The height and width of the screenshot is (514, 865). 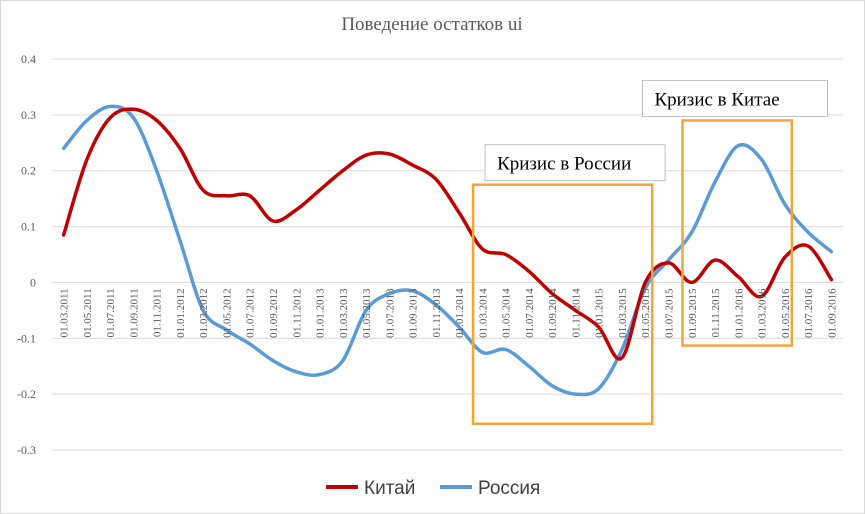 I want to click on y-tick-label: -0.1, so click(x=26, y=338).